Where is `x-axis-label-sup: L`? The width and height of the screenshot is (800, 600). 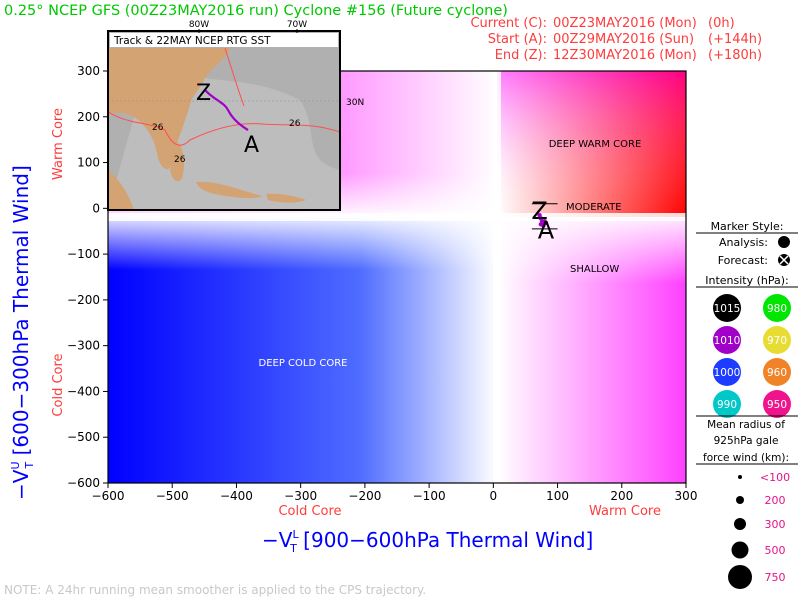
x-axis-label-sup: L is located at coordinates (295, 534).